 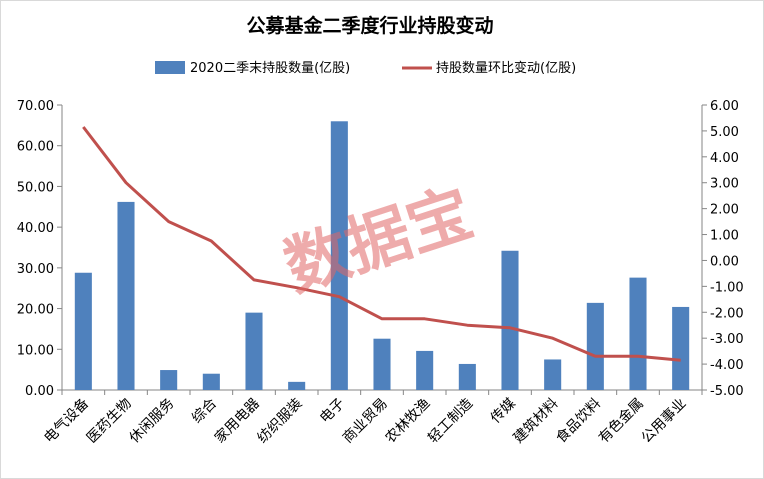 What do you see at coordinates (67, 421) in the screenshot?
I see `x-tick-label: 电气设备` at bounding box center [67, 421].